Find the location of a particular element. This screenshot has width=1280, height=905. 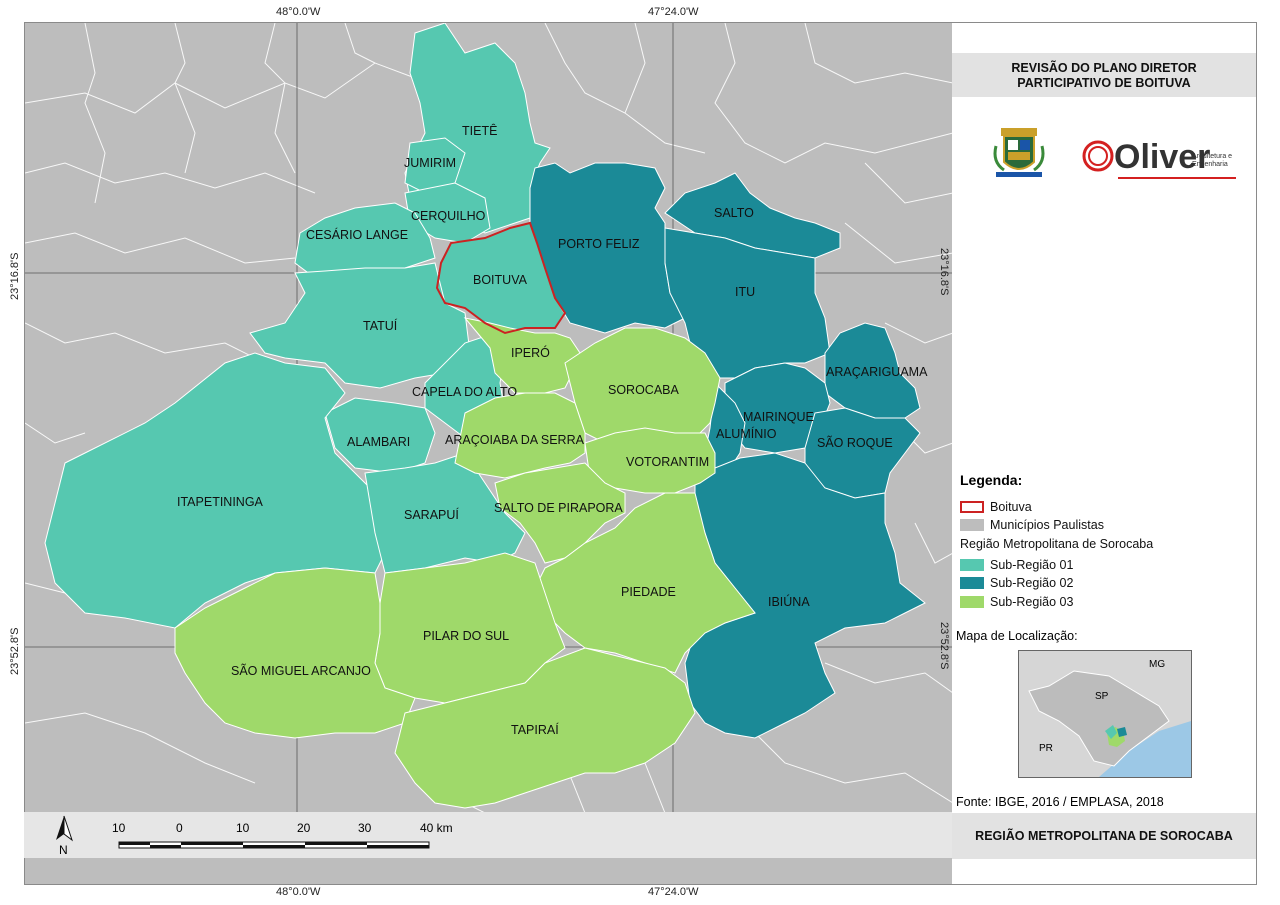

location-map: MG SP PR is located at coordinates (1105, 714).